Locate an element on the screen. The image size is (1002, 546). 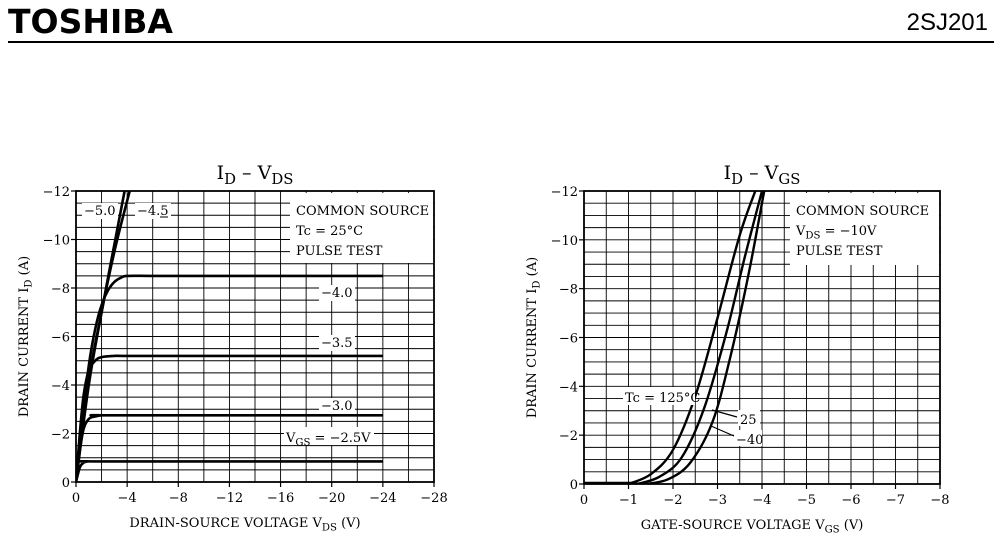
label-t25-bg is located at coordinates (749, 418).